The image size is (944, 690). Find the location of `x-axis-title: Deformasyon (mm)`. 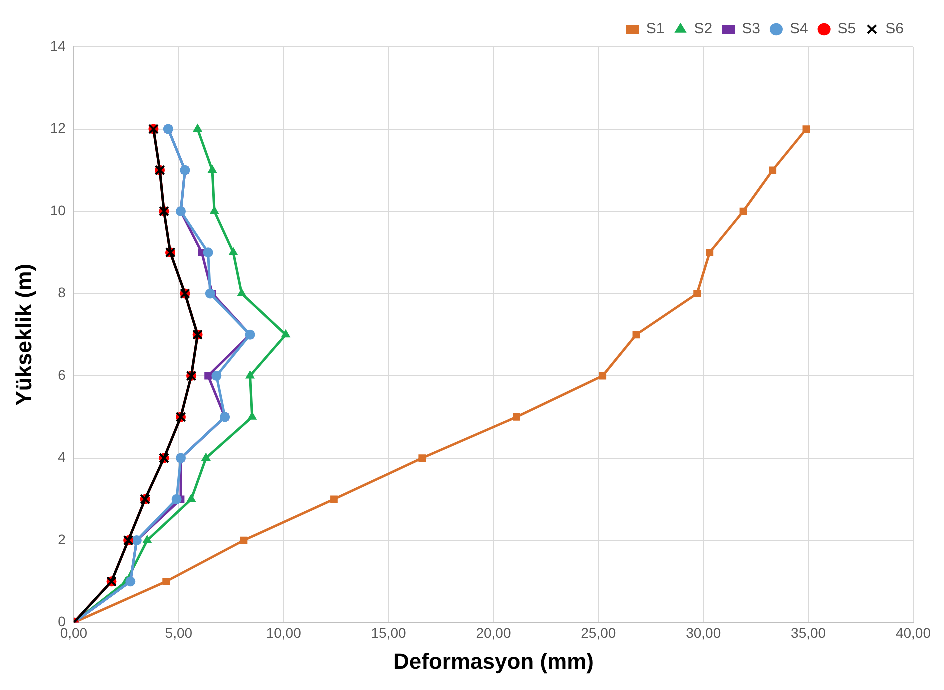

x-axis-title: Deformasyon (mm) is located at coordinates (493, 661).